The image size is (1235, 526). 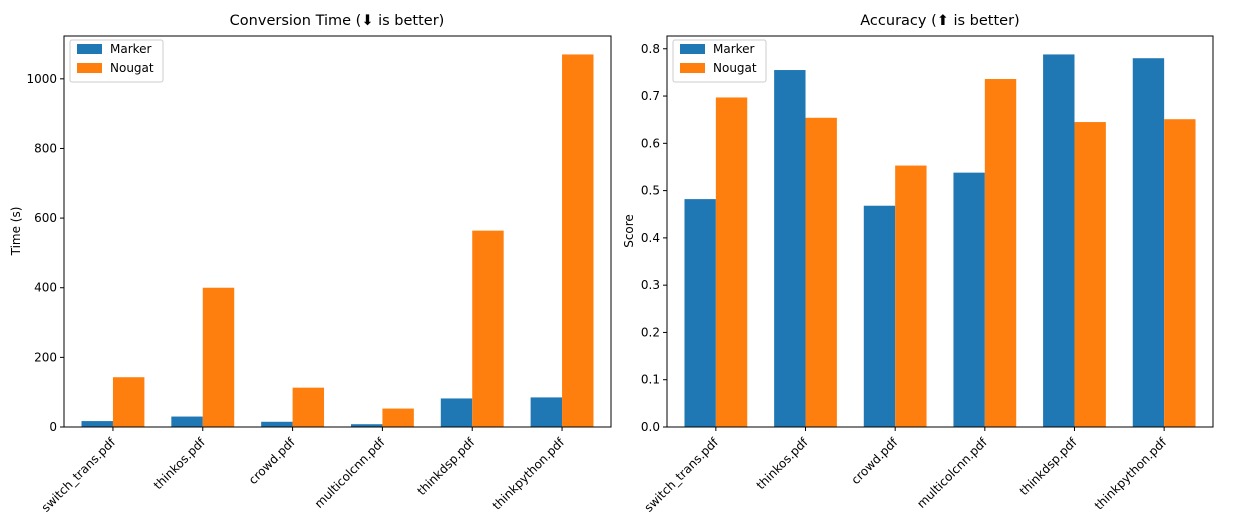 What do you see at coordinates (650, 332) in the screenshot?
I see `y-tick-label: 0.2` at bounding box center [650, 332].